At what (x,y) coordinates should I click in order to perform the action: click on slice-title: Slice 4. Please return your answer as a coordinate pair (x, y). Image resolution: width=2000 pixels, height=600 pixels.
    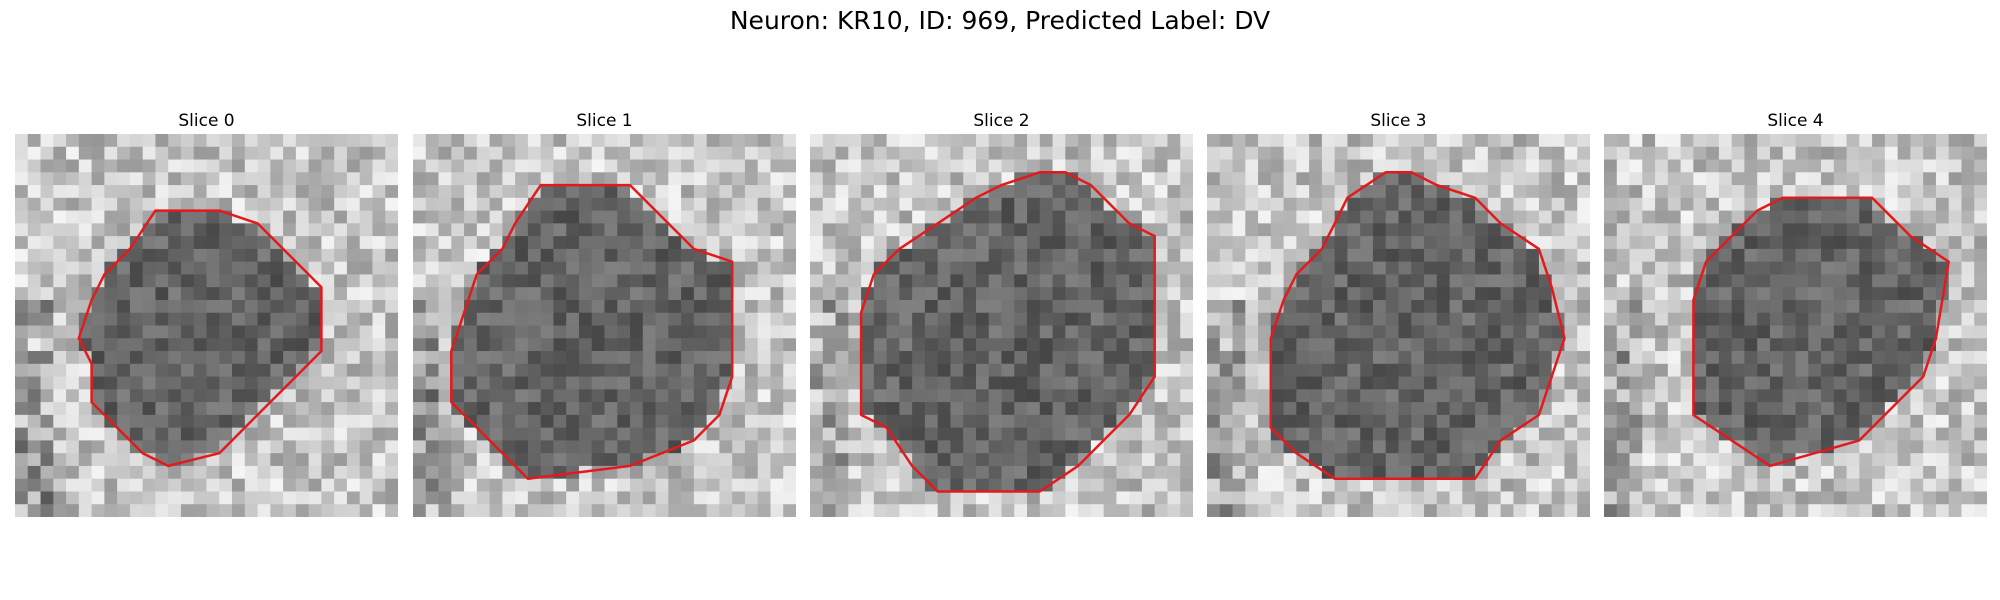
    Looking at the image, I should click on (1795, 121).